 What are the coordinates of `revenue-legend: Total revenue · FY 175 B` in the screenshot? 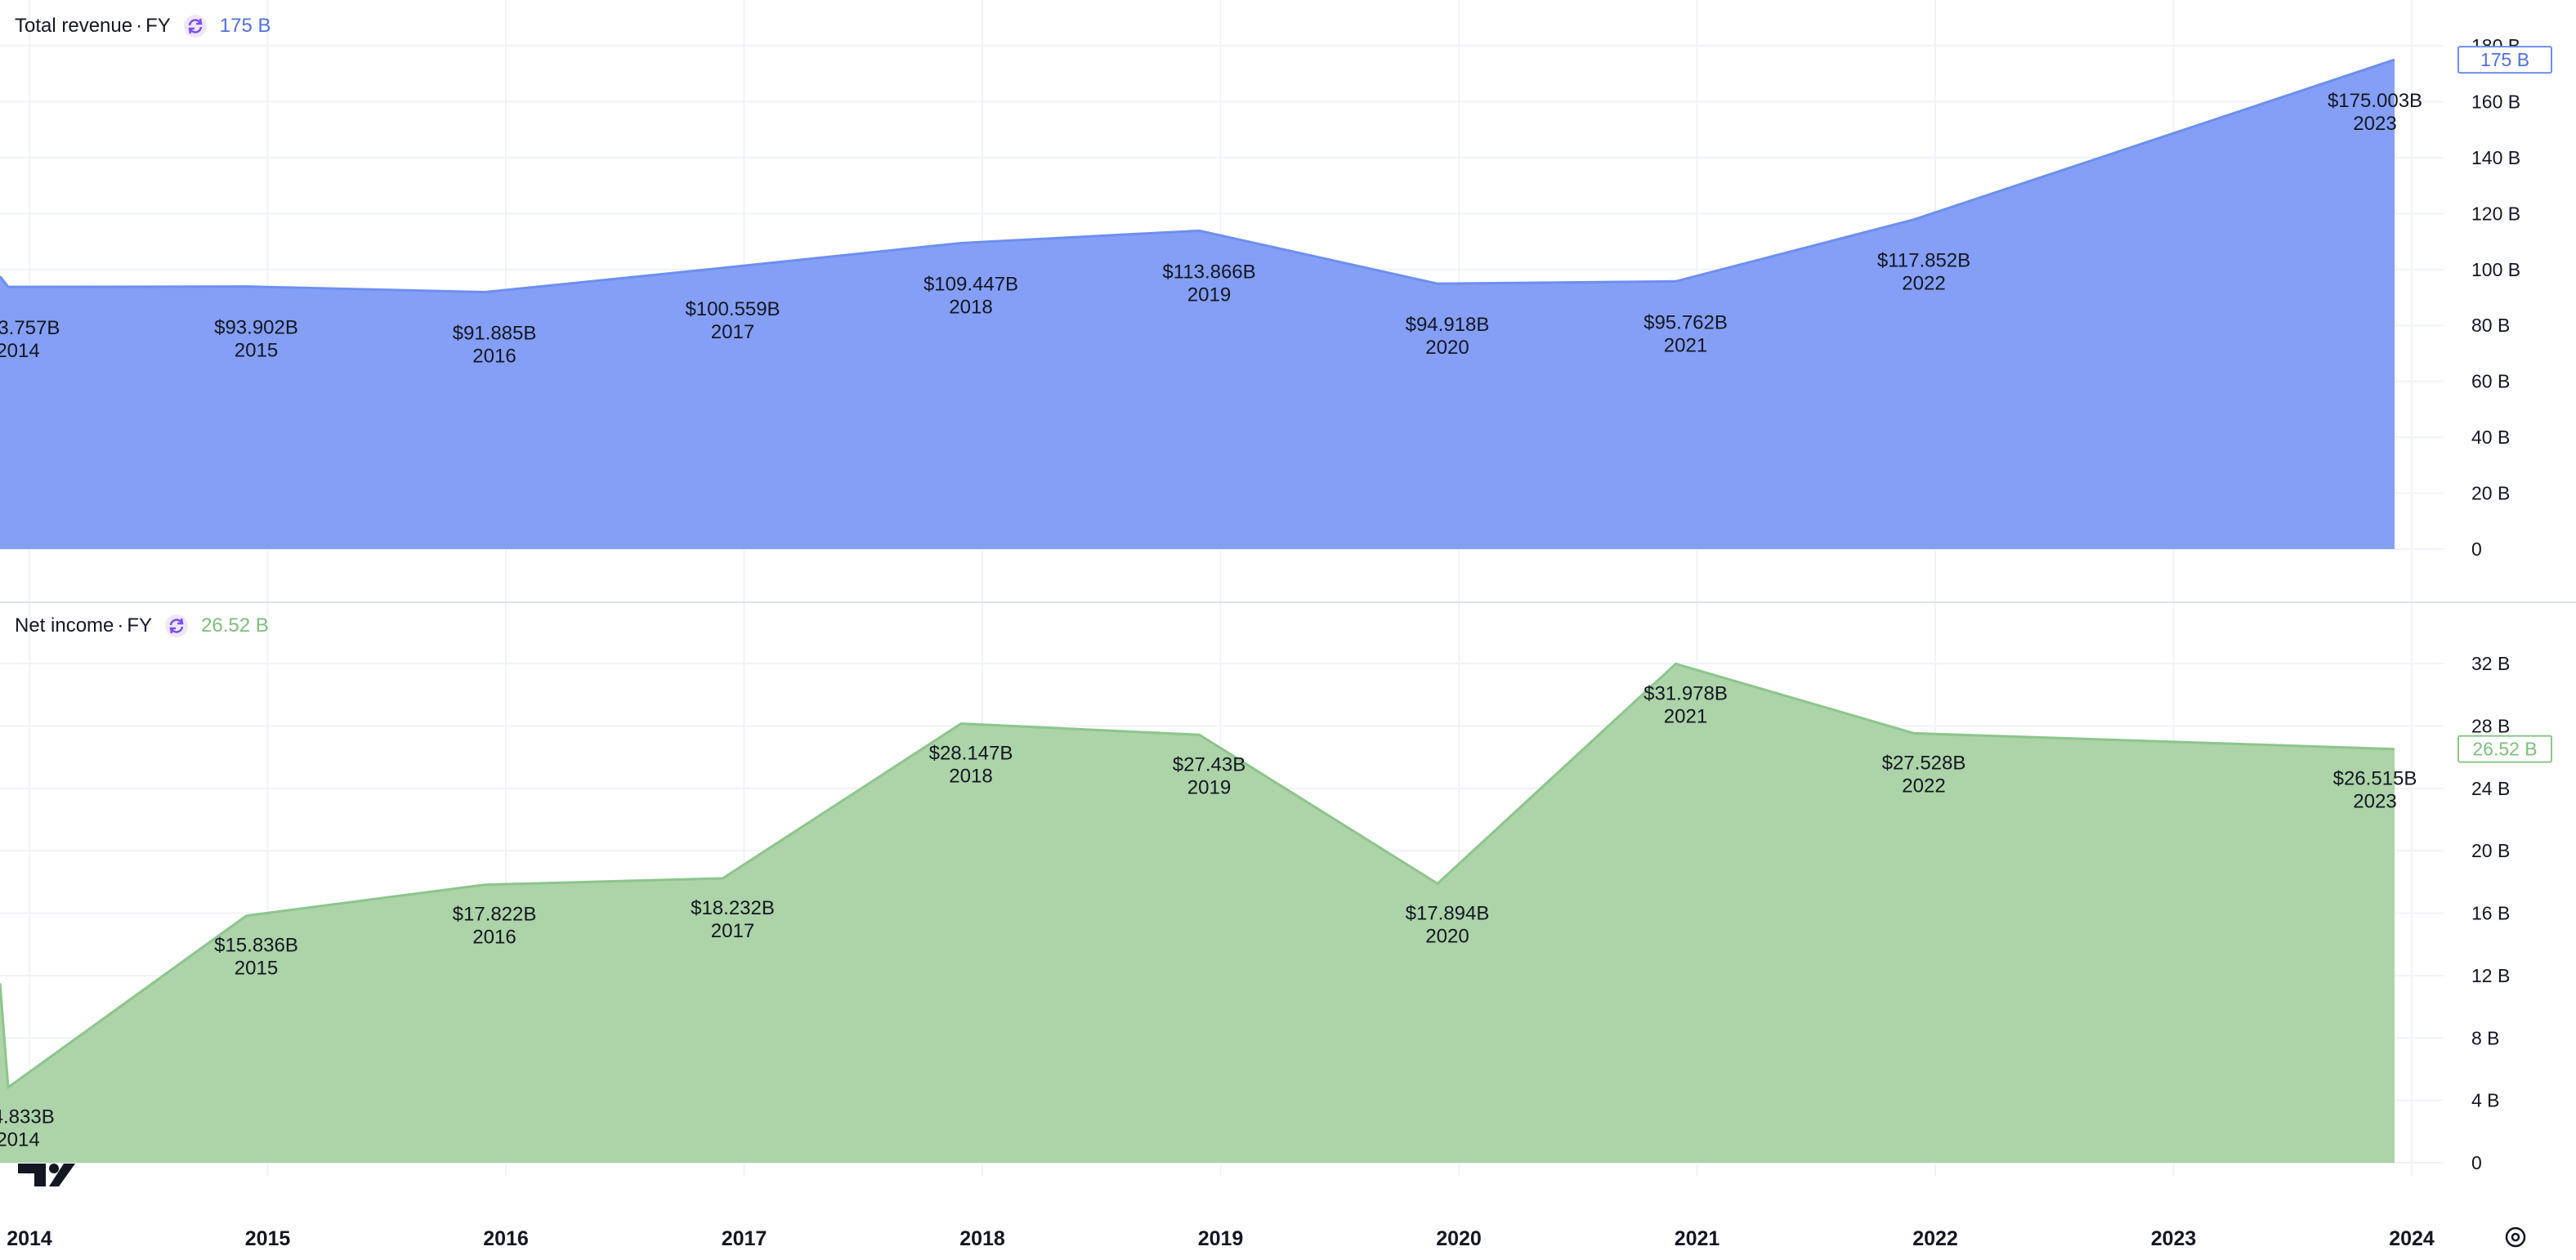 It's located at (143, 26).